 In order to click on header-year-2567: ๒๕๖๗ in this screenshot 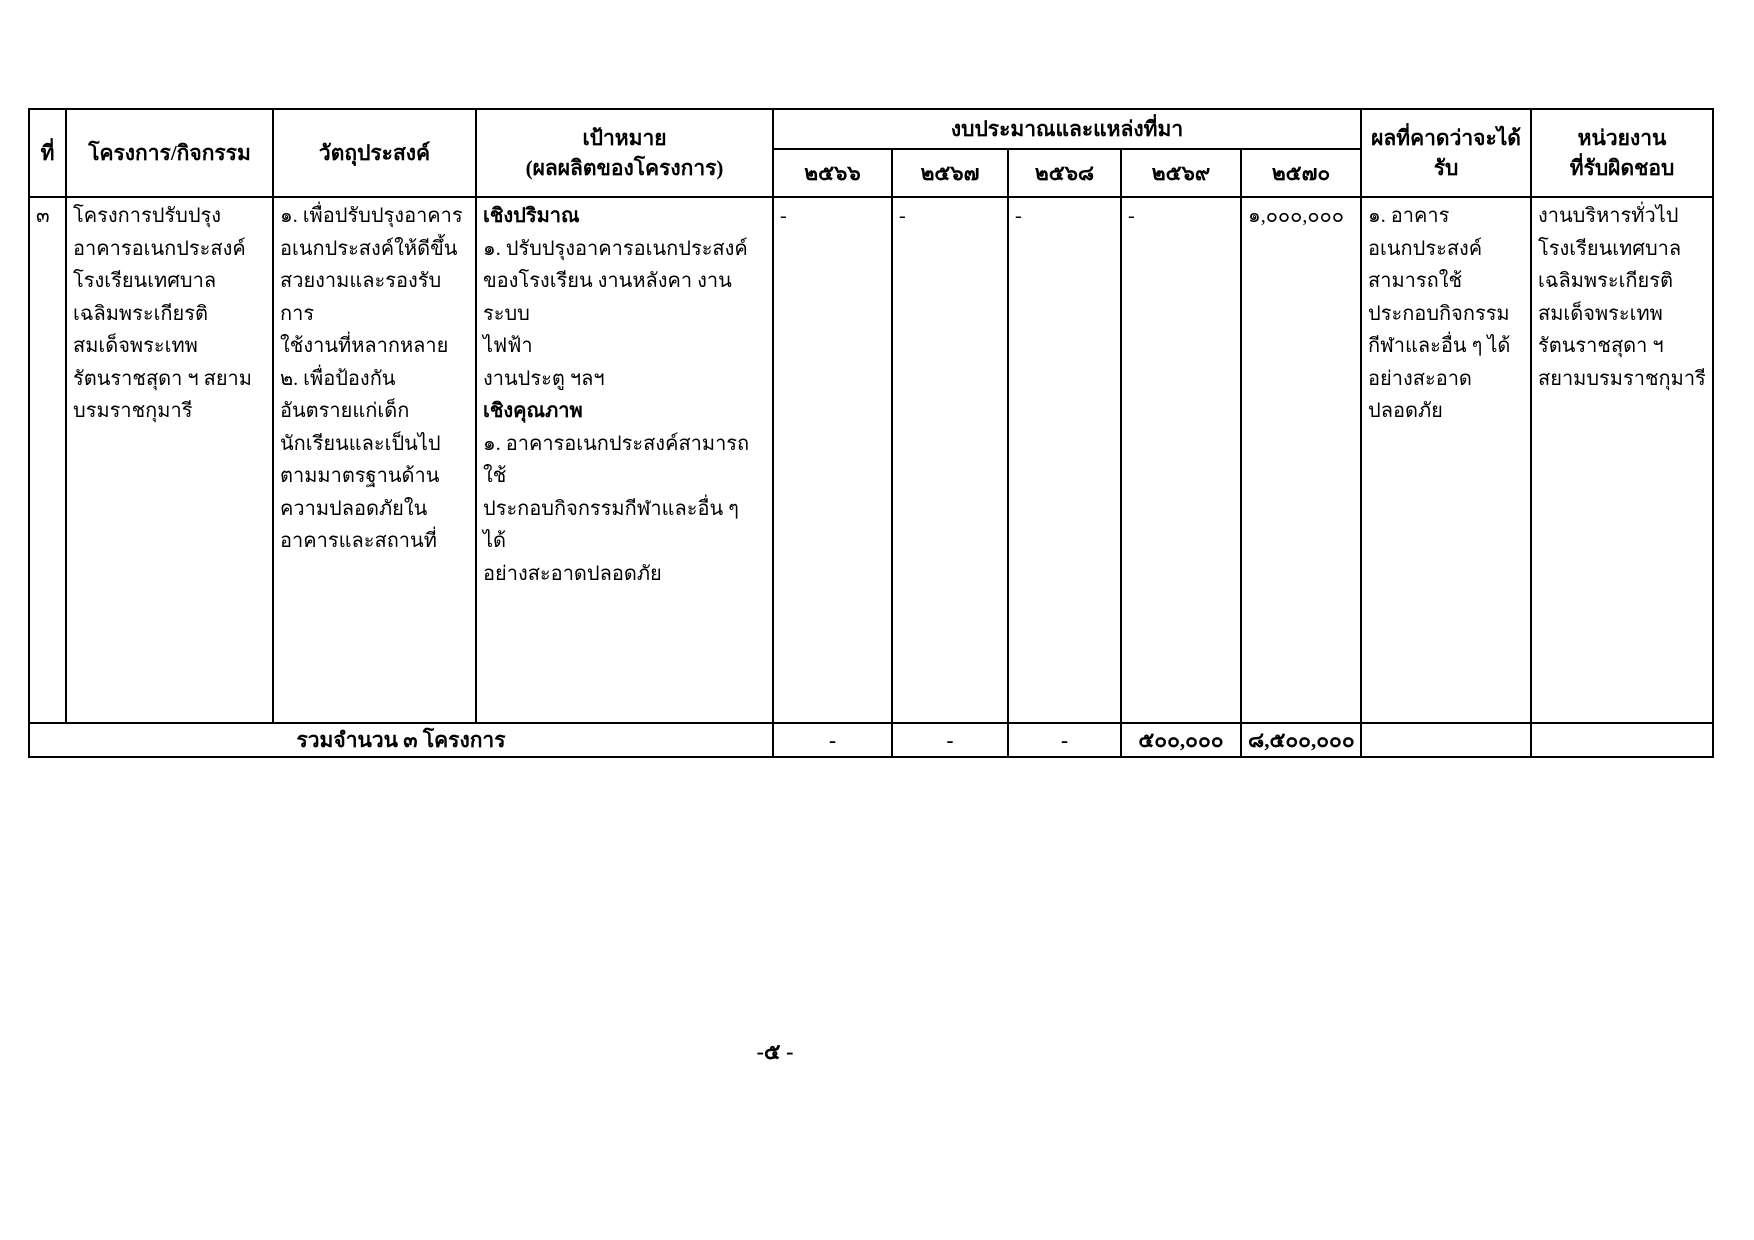, I will do `click(950, 173)`.